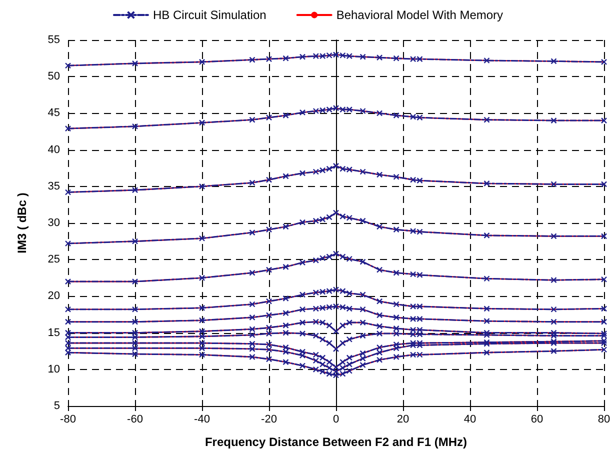 This screenshot has height=464, width=616. What do you see at coordinates (537, 420) in the screenshot?
I see `x-tick-label: 60` at bounding box center [537, 420].